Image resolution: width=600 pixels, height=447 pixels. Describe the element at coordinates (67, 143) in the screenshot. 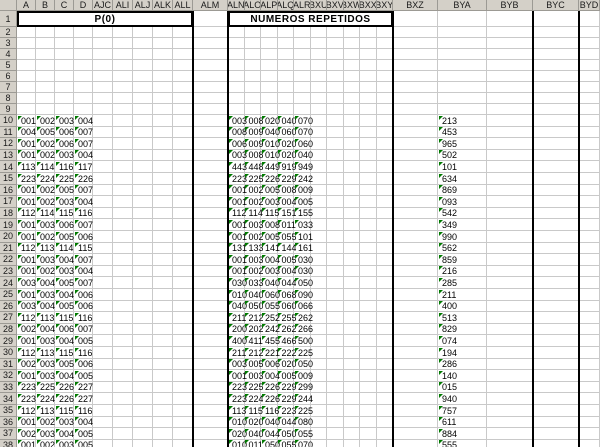

I see `cell-C12: 006` at that location.